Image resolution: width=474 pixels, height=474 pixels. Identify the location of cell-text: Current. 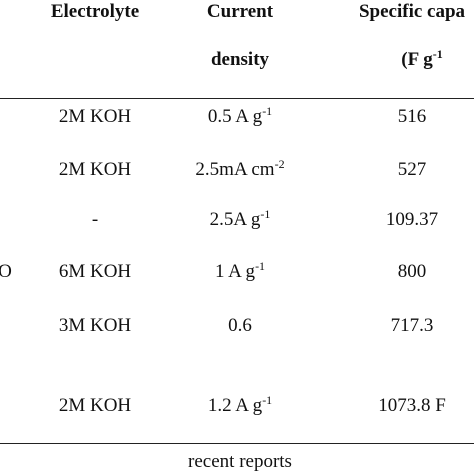
(240, 11).